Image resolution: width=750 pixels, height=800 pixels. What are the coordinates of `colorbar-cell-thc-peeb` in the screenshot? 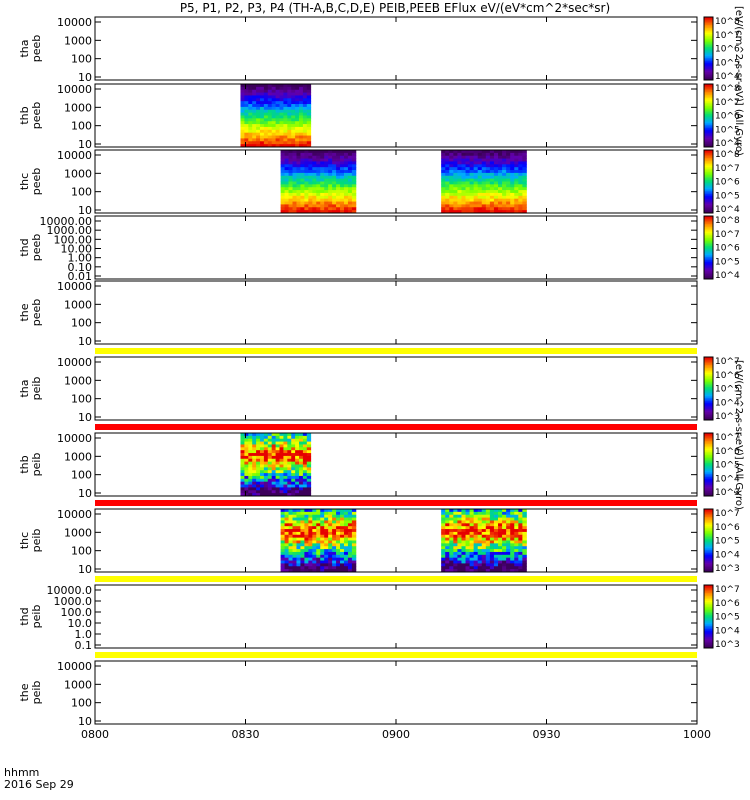 It's located at (708, 152).